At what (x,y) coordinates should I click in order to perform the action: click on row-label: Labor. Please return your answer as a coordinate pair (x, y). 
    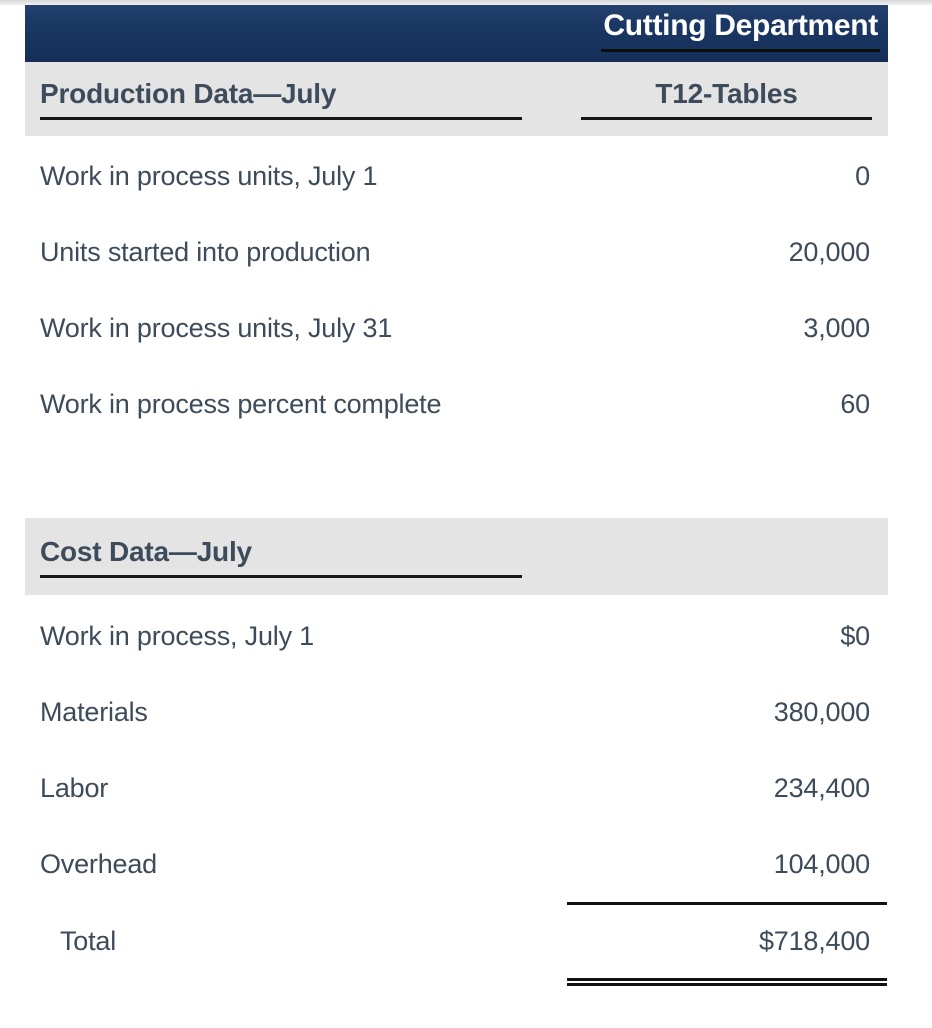
    Looking at the image, I should click on (74, 787).